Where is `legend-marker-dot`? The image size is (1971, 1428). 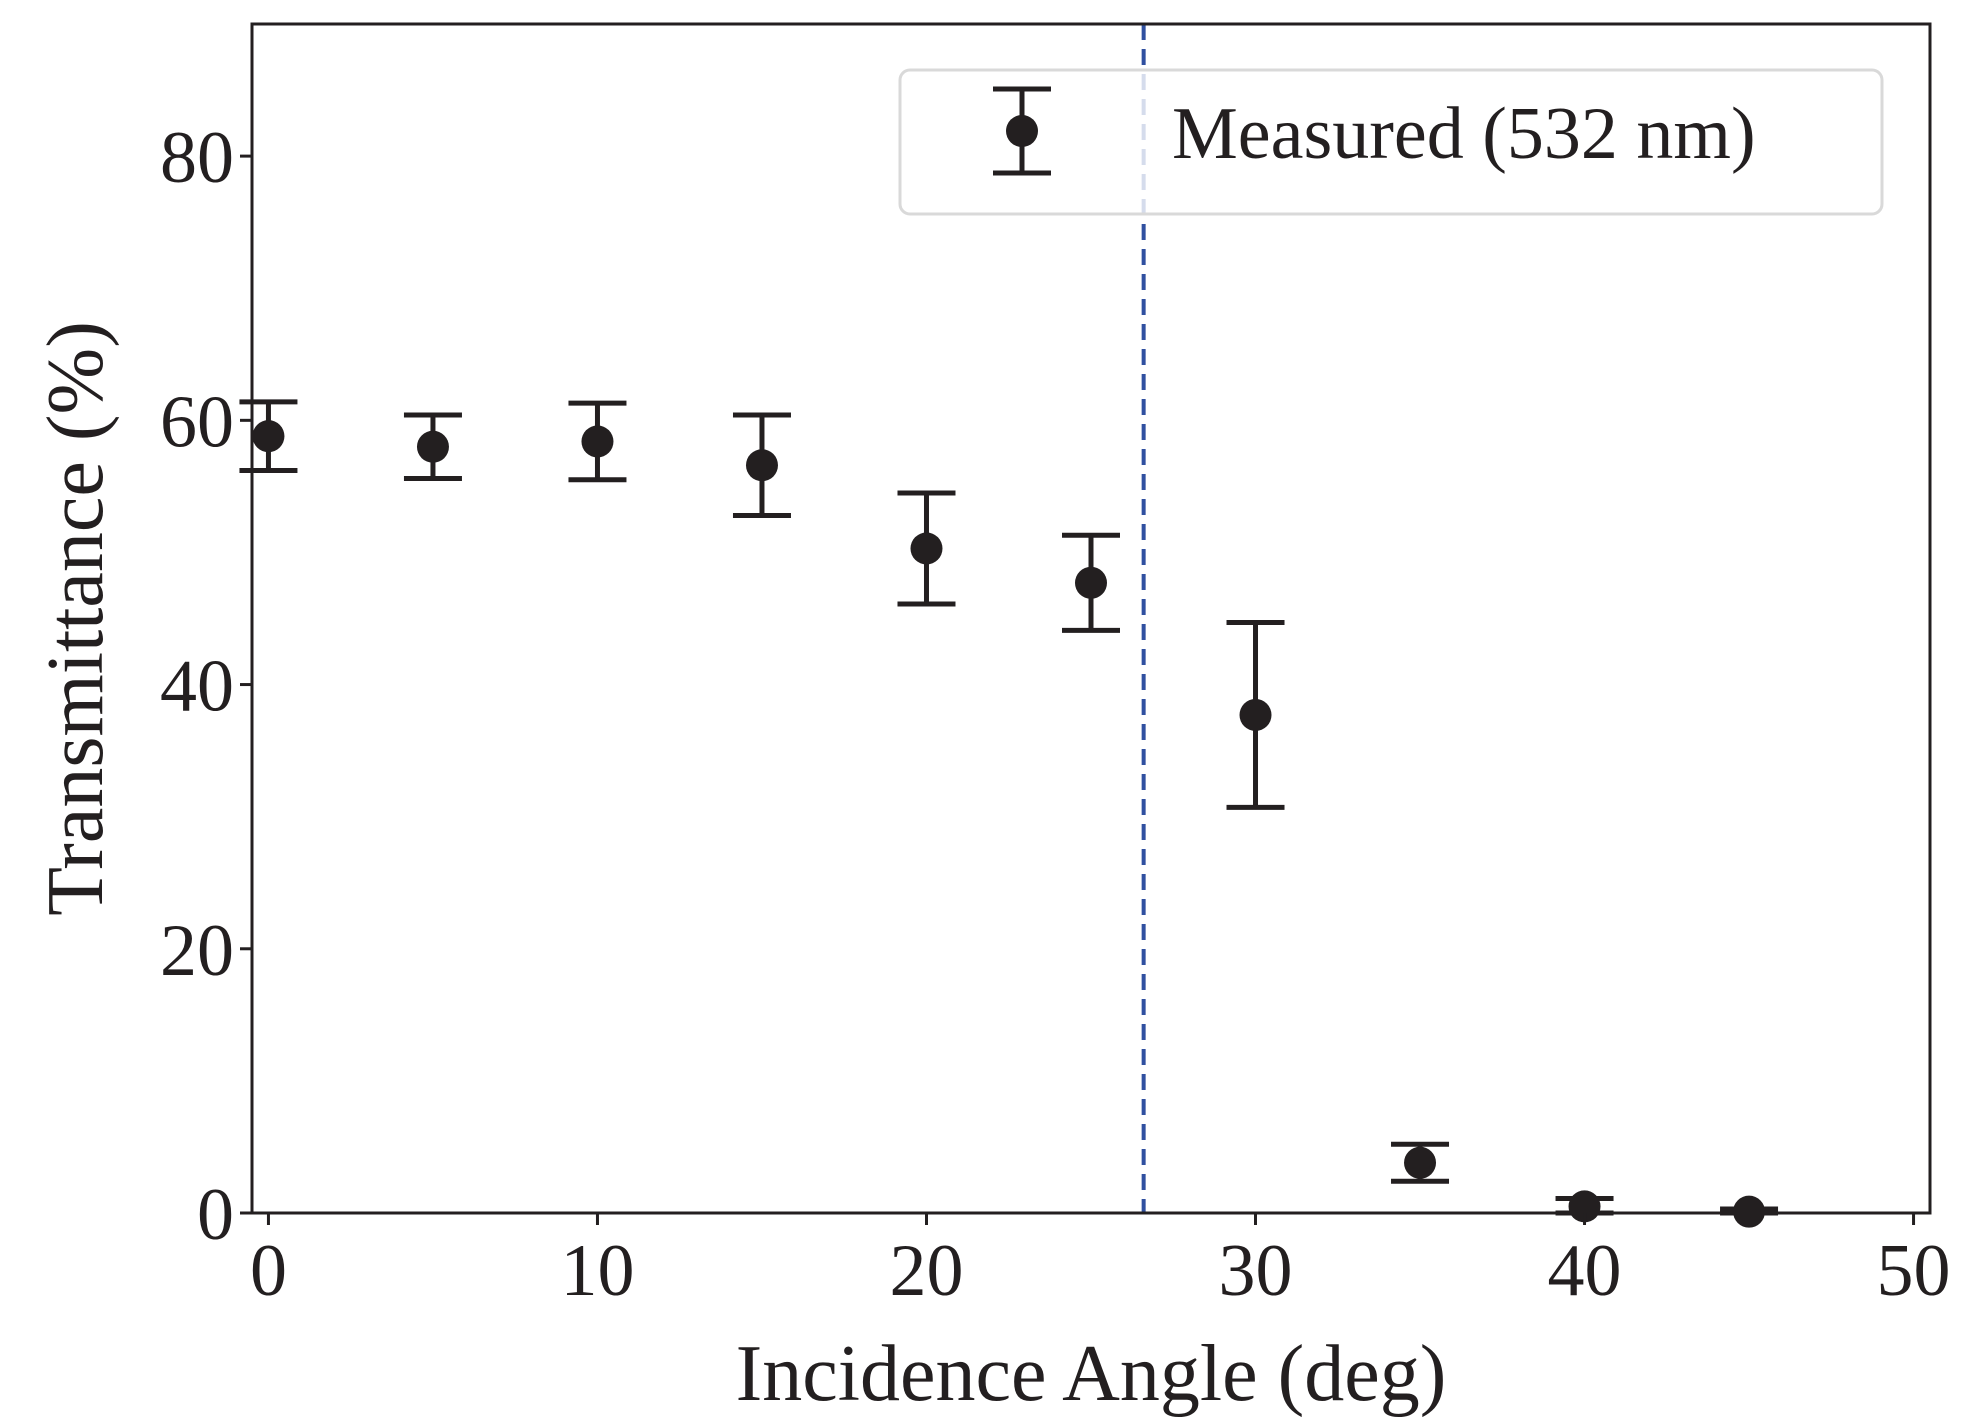 legend-marker-dot is located at coordinates (1022, 131).